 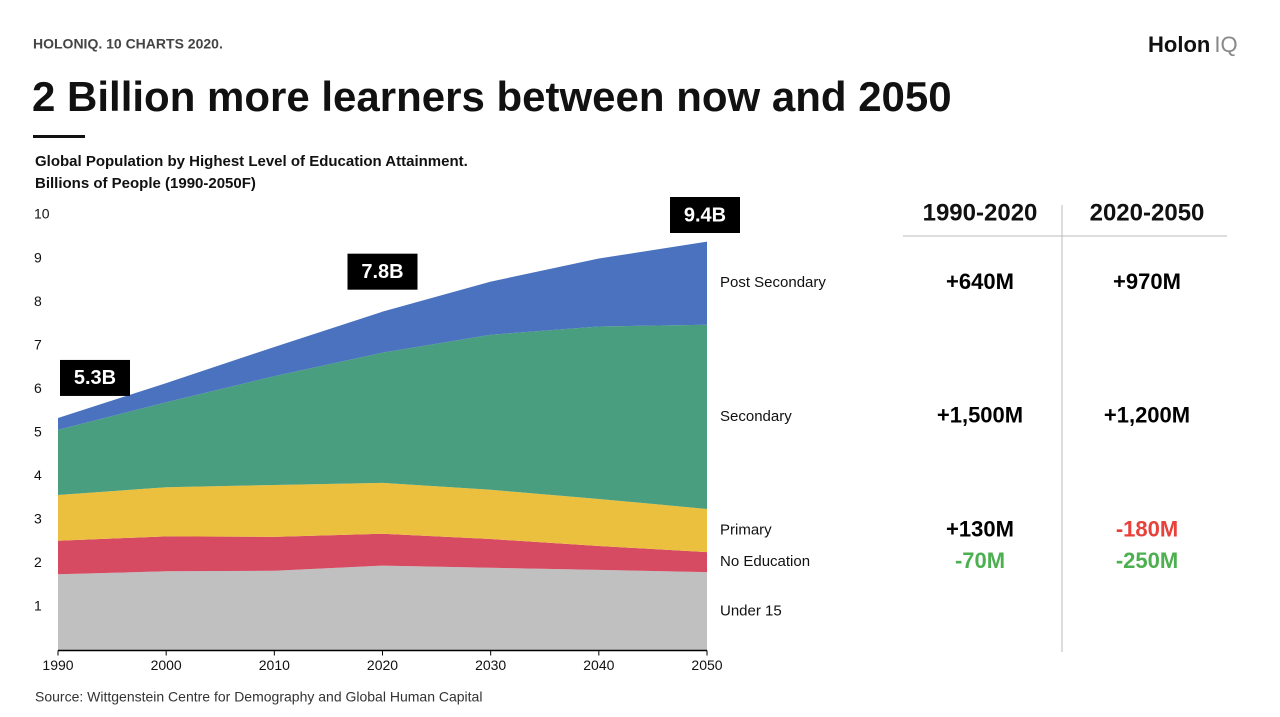 What do you see at coordinates (980, 560) in the screenshot?
I see `table-cell: -70M` at bounding box center [980, 560].